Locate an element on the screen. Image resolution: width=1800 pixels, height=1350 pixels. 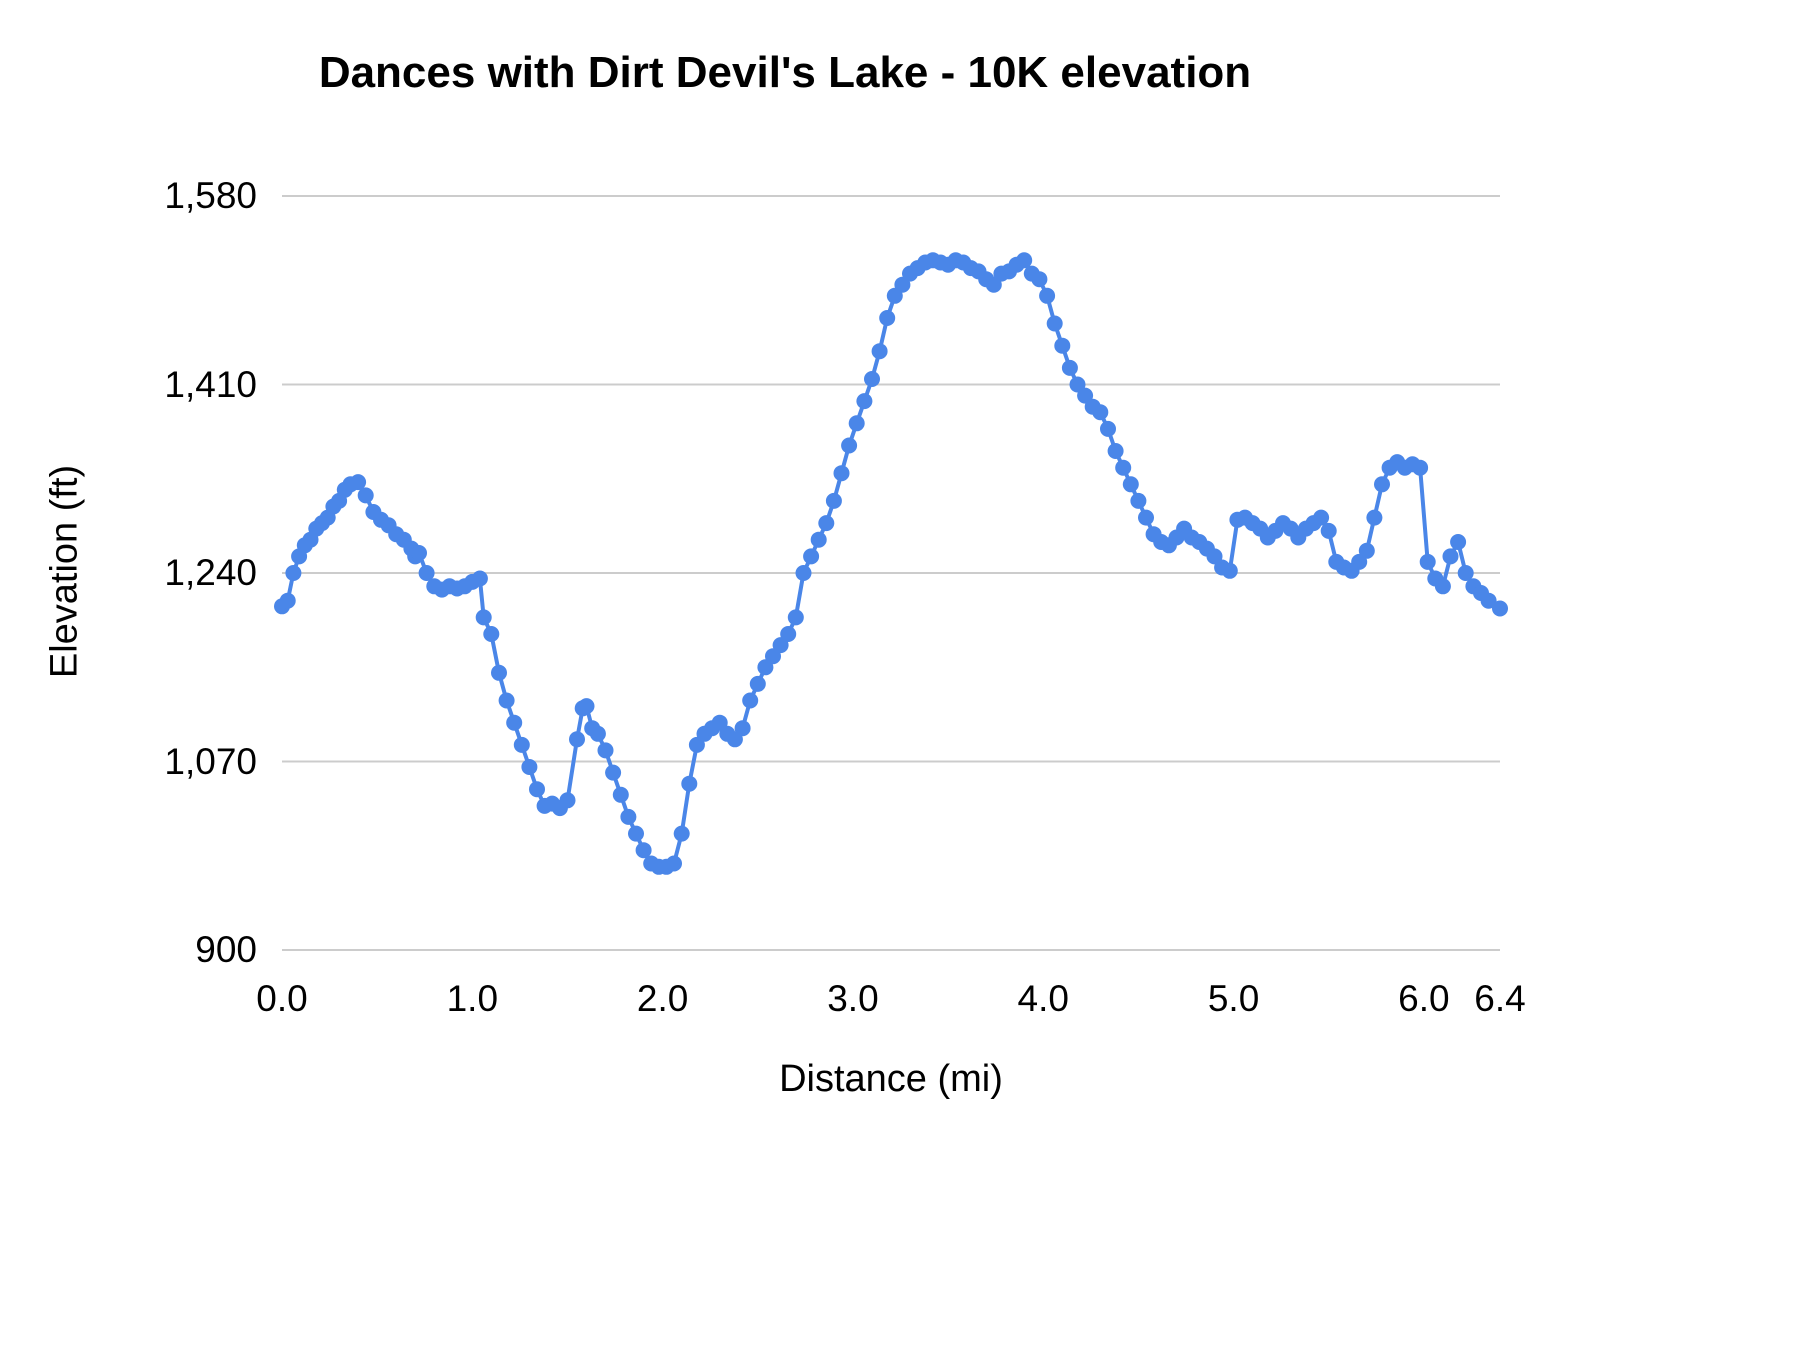
x-tick-label: 6.0 is located at coordinates (1424, 998).